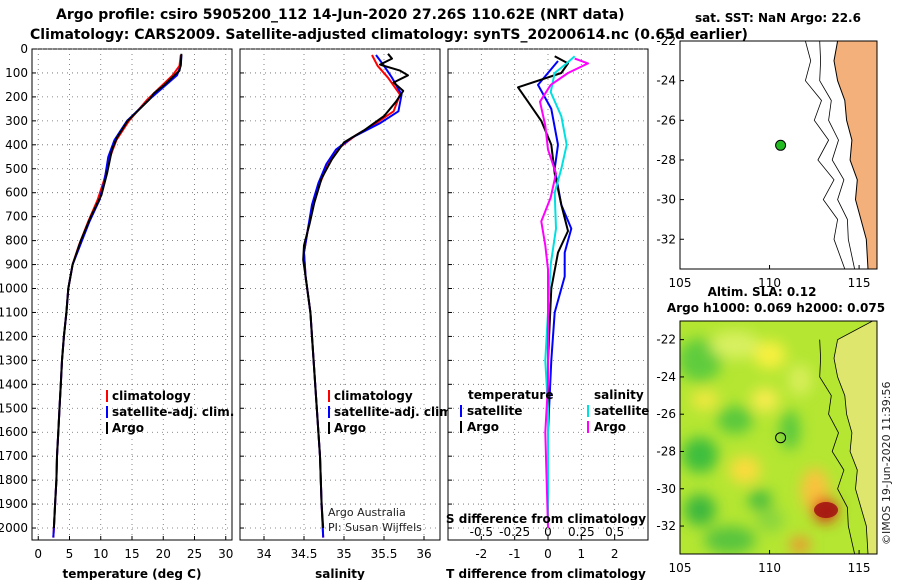 This screenshot has width=900, height=580. What do you see at coordinates (367, 512) in the screenshot?
I see `credit-text: Argo Australia` at bounding box center [367, 512].